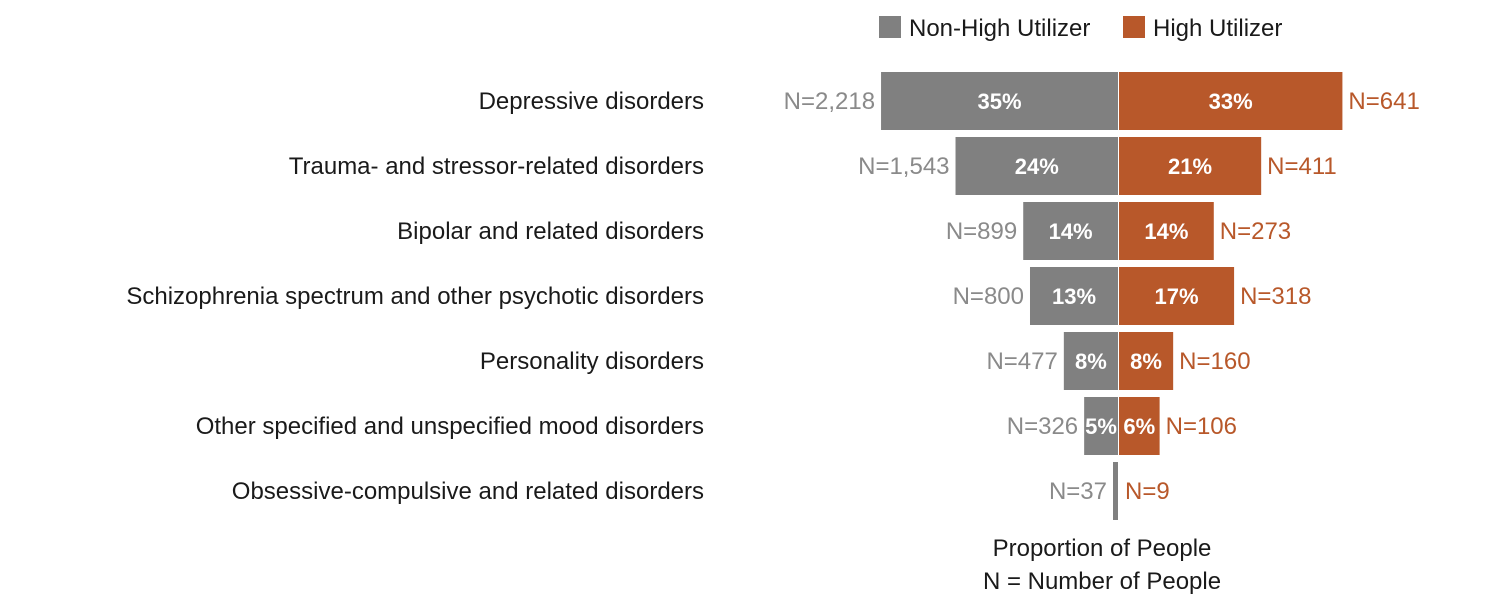 The height and width of the screenshot is (600, 1500). Describe the element at coordinates (1383, 101) in the screenshot. I see `count-label-high-utilizer: N=641` at that location.